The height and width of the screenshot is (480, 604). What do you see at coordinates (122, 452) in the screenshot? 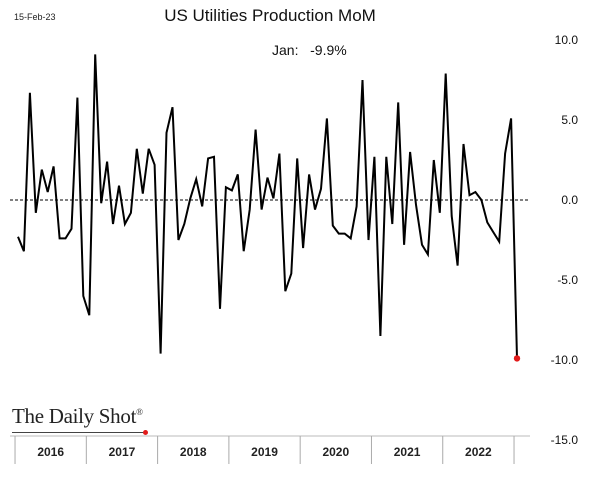
I see `x-year-label: 2017` at bounding box center [122, 452].